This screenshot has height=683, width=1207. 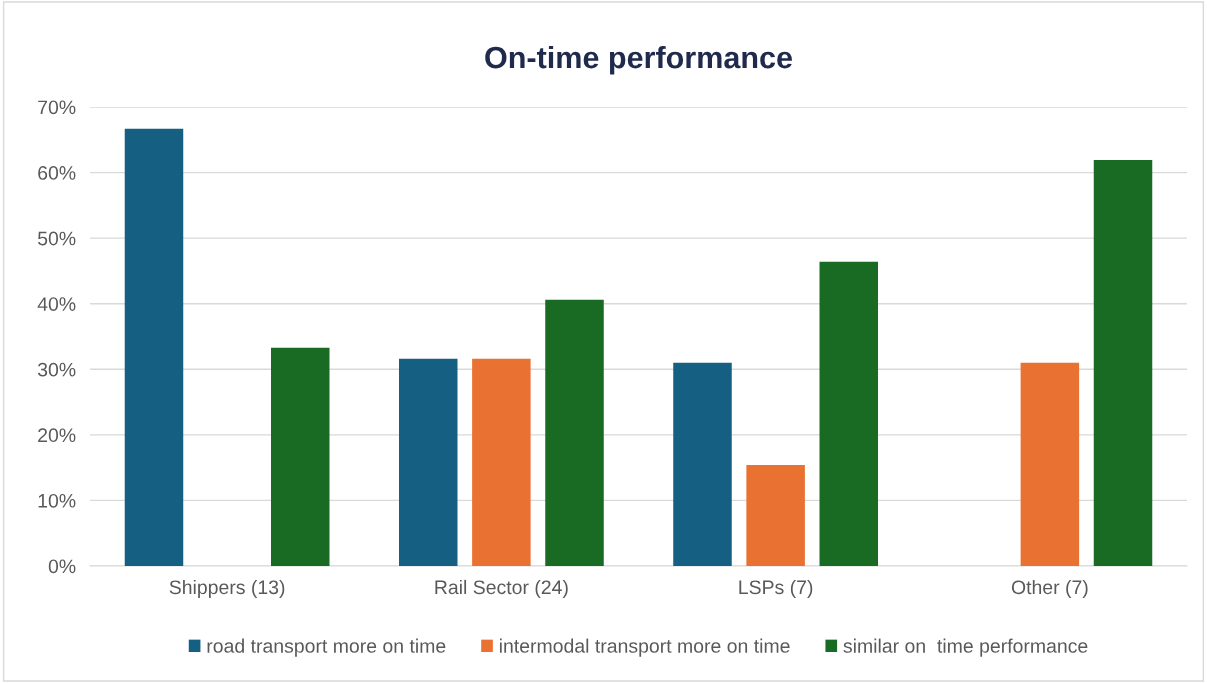 What do you see at coordinates (57, 173) in the screenshot?
I see `y-tick-label: 60%` at bounding box center [57, 173].